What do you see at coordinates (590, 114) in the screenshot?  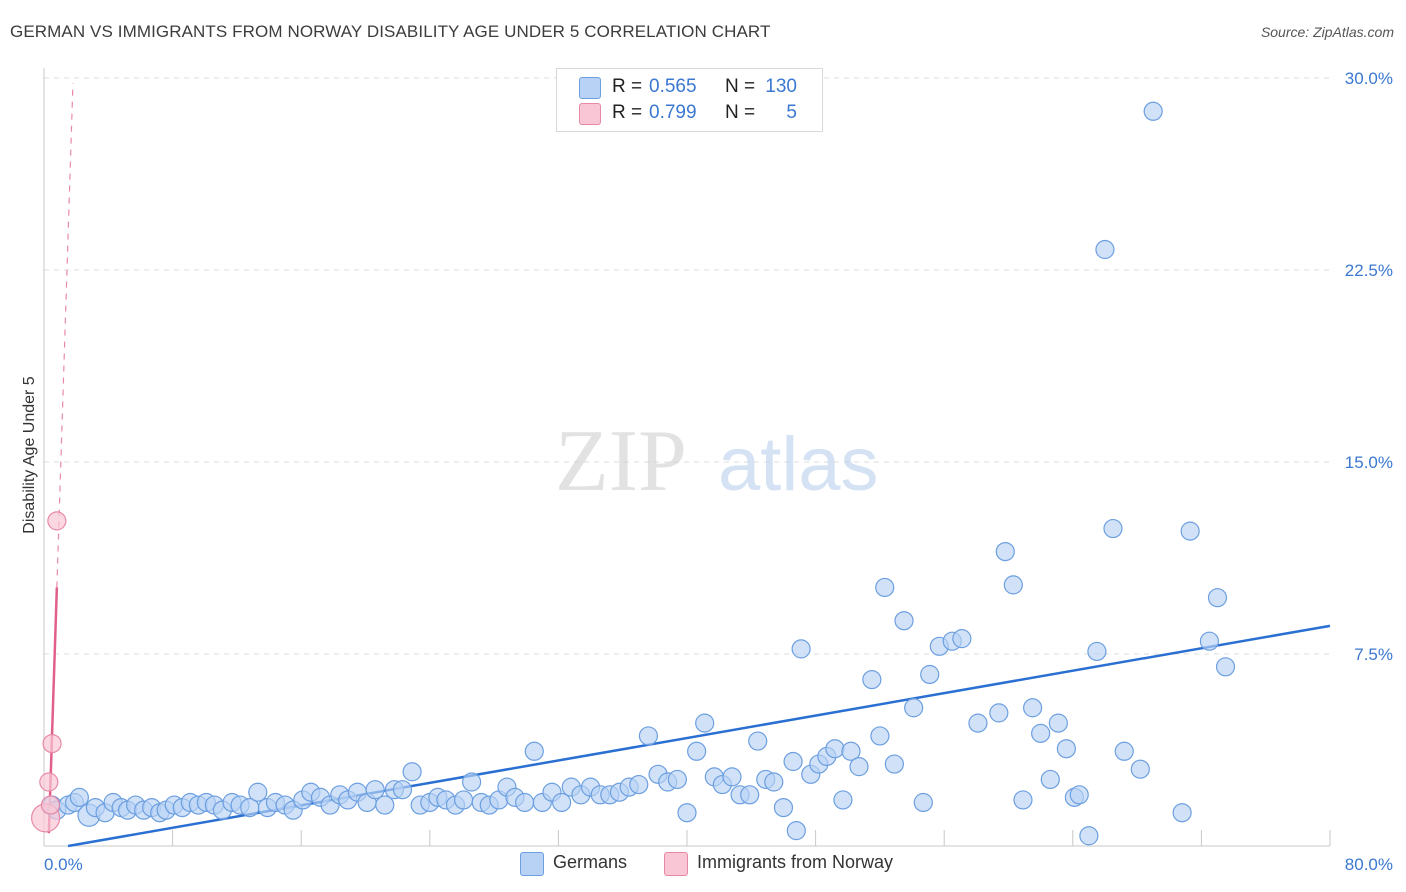 I see `legend-swatch-pink` at bounding box center [590, 114].